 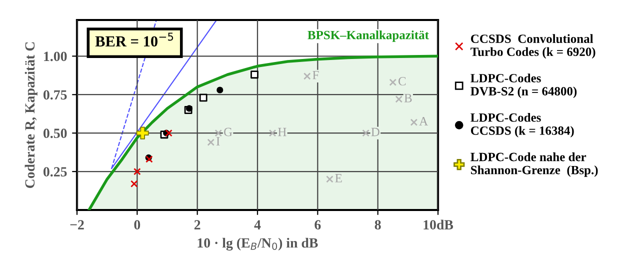 What do you see at coordinates (338, 178) in the screenshot?
I see `annotation: E` at bounding box center [338, 178].